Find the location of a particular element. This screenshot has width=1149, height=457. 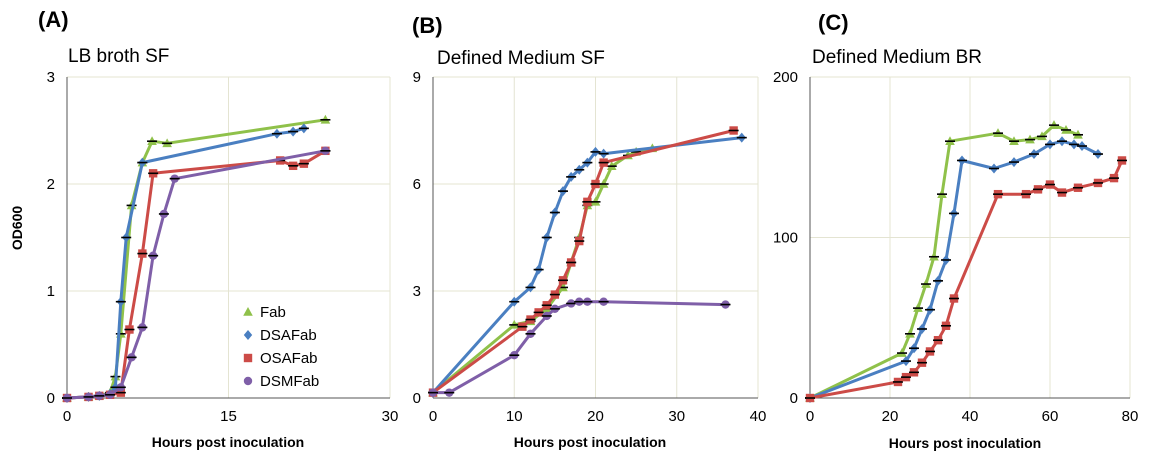

y-tick-label: 2 is located at coordinates (51, 184).